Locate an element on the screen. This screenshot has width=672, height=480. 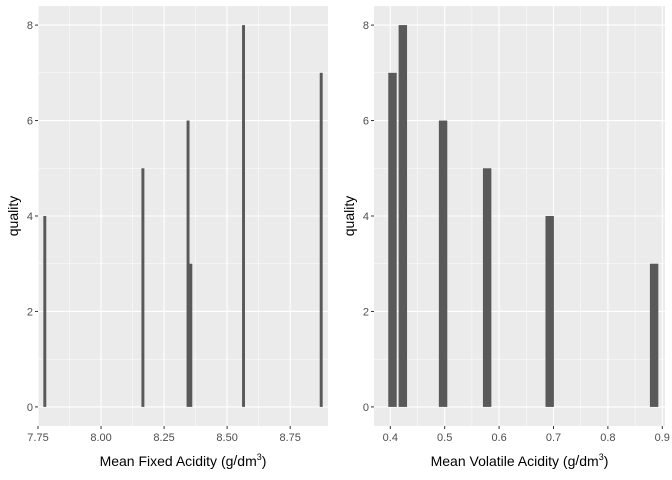
x-tick-label: 0.9 is located at coordinates (662, 438).